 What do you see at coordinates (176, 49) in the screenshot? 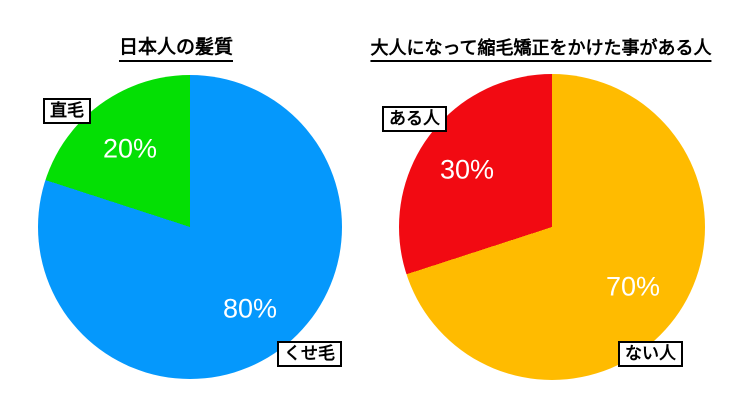
I see `chart-title-hair-type: 日本人の髪質` at bounding box center [176, 49].